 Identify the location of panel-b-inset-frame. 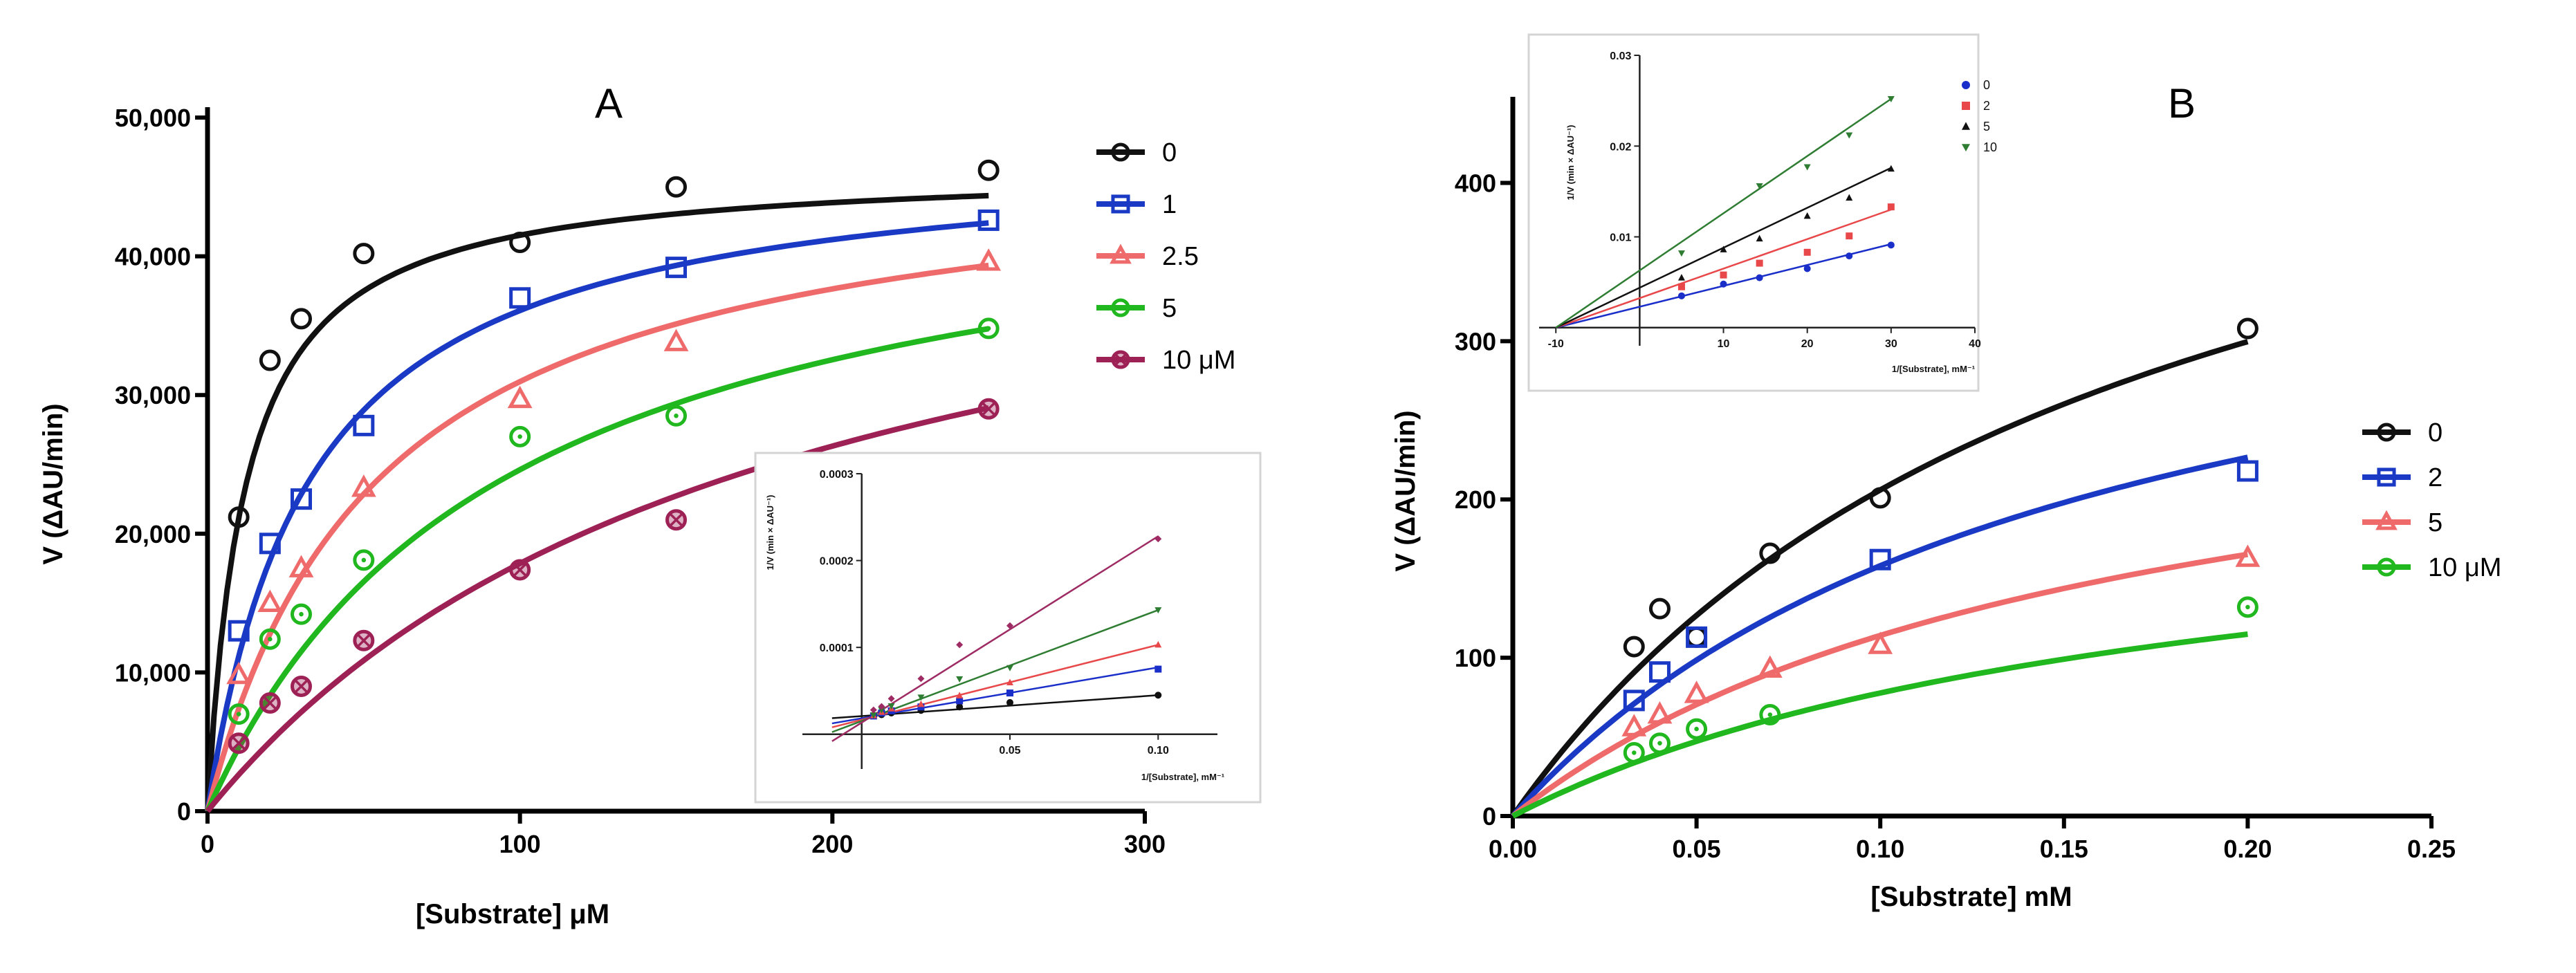
(1753, 212).